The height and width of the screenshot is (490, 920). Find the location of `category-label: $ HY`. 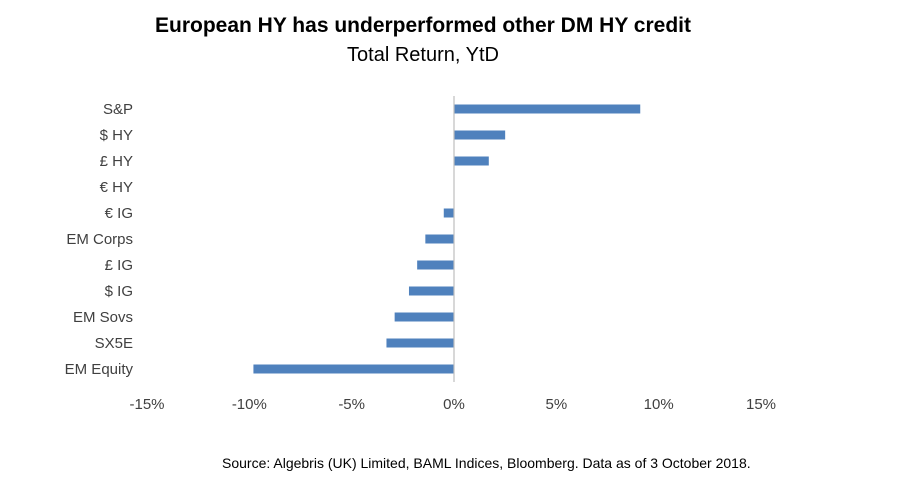

category-label: $ HY is located at coordinates (116, 135).